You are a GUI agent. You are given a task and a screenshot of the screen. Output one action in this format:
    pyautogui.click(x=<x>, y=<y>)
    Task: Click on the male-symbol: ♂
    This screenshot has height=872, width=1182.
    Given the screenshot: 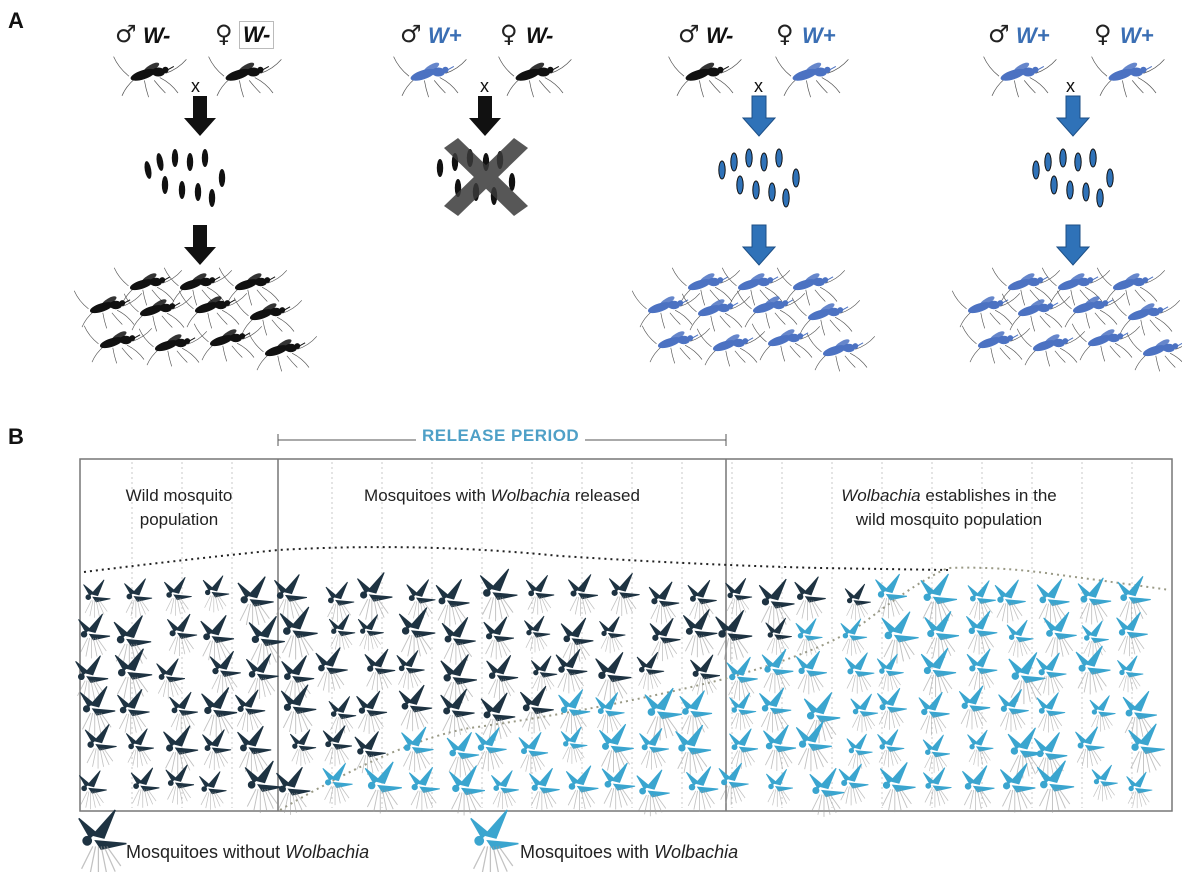 What is the action you would take?
    pyautogui.click(x=689, y=34)
    